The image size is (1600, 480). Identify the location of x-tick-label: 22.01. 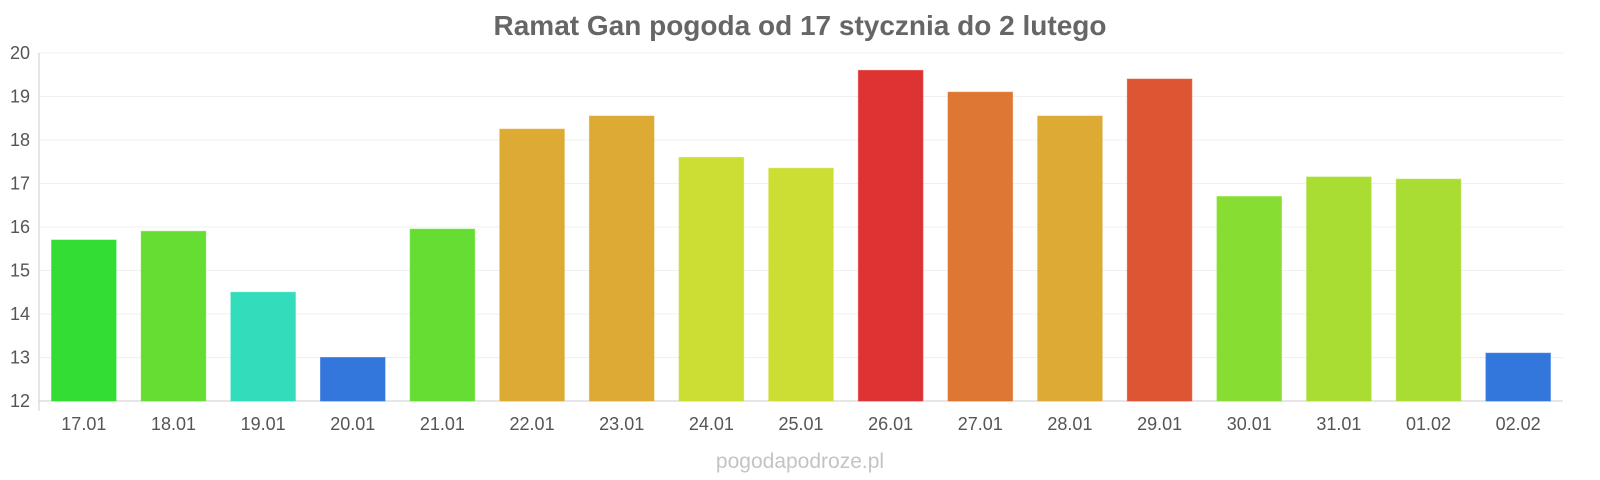
(532, 424).